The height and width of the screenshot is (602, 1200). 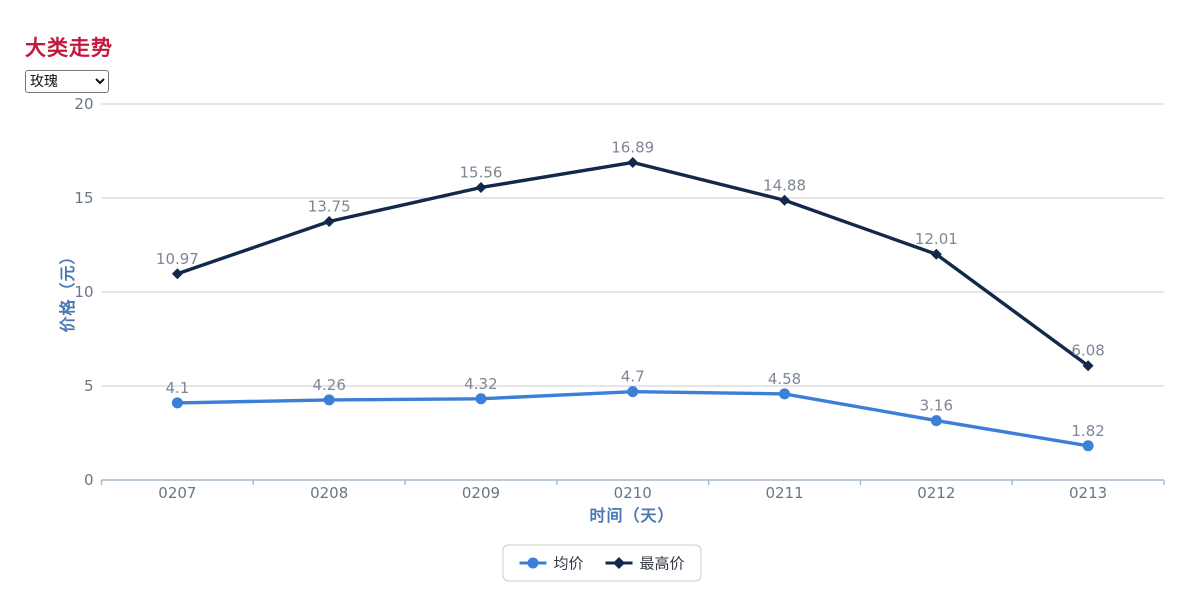 I want to click on data-label: 15.56, so click(x=480, y=172).